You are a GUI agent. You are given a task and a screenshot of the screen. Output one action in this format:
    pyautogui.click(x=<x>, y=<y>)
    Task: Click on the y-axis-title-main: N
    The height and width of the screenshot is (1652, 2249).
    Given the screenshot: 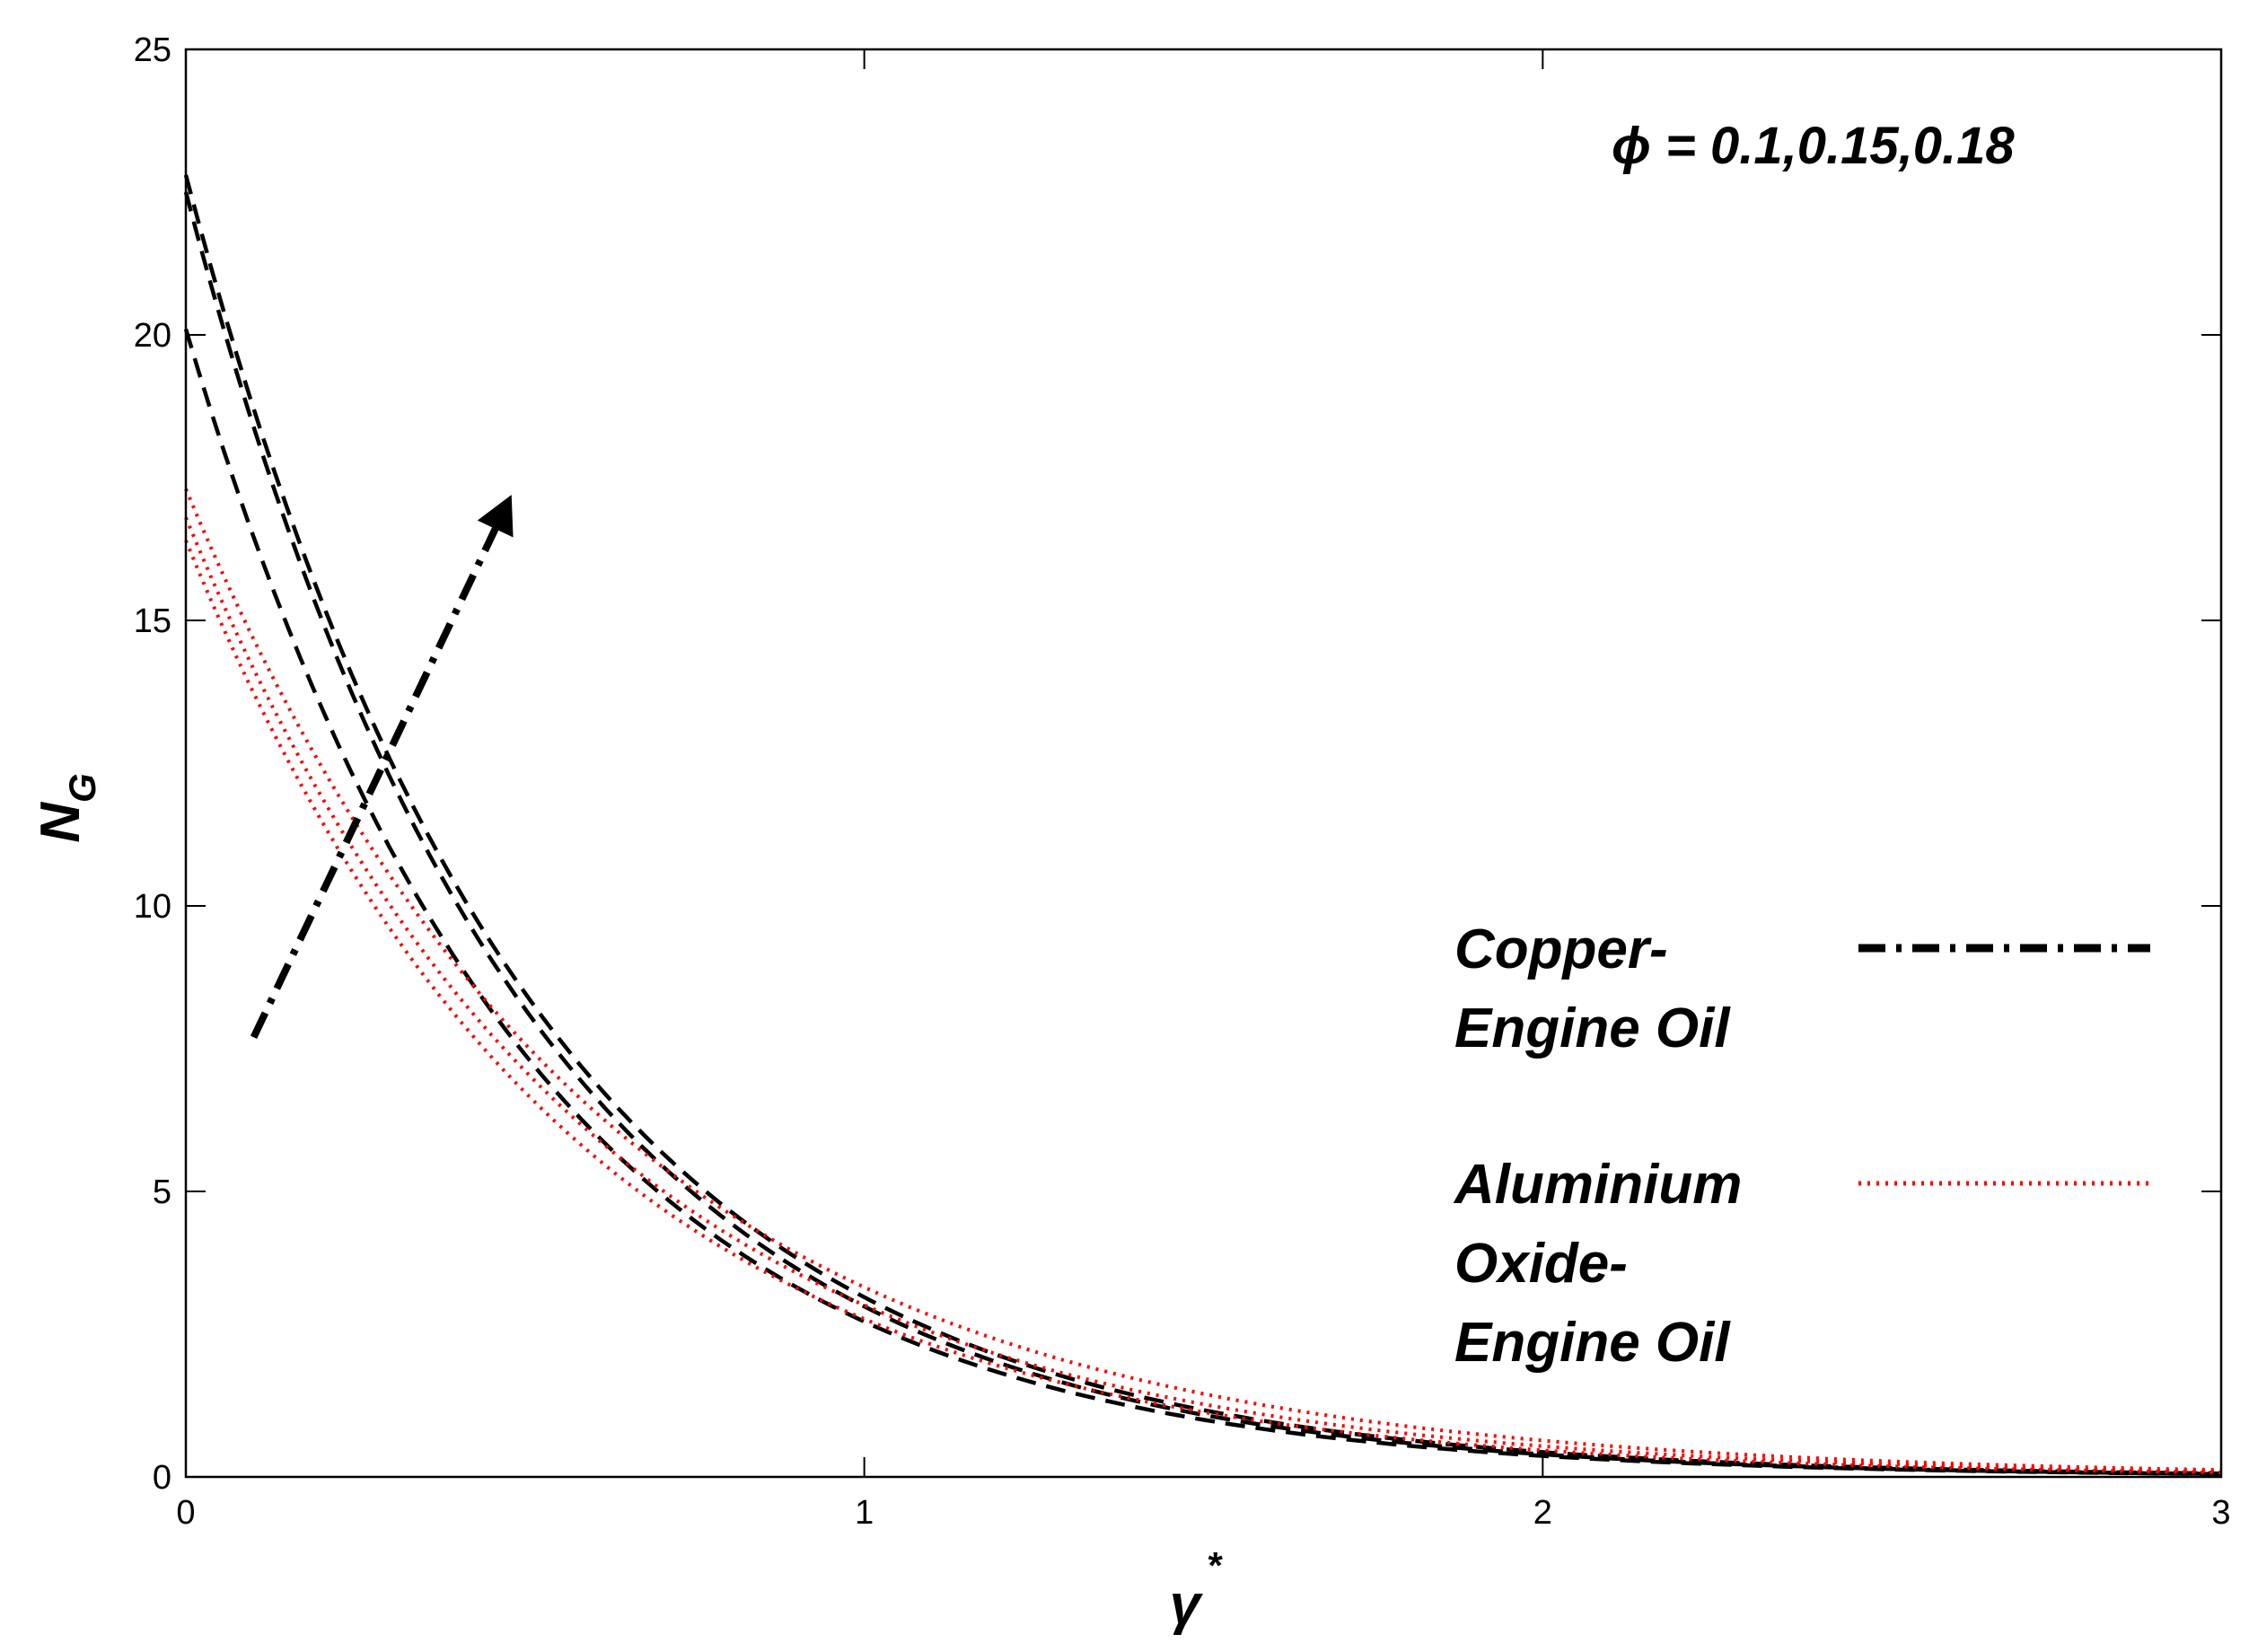 What is the action you would take?
    pyautogui.click(x=61, y=822)
    